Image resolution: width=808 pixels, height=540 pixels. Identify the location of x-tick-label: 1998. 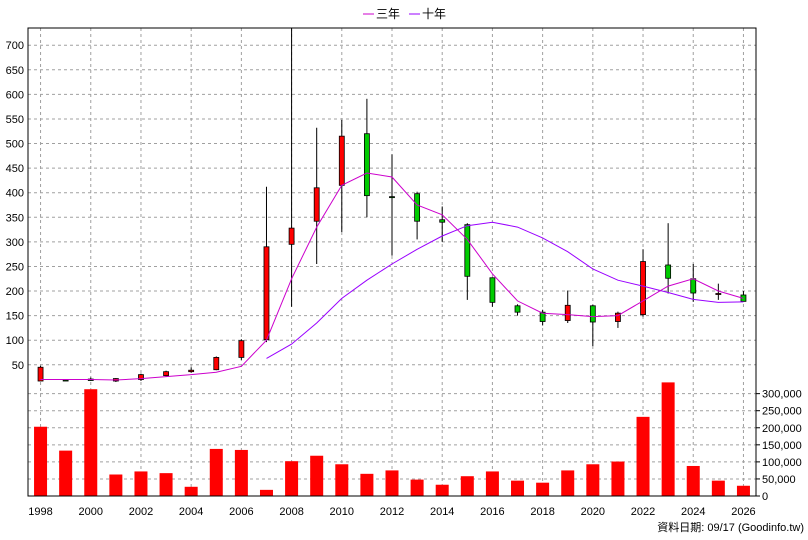
(40, 512).